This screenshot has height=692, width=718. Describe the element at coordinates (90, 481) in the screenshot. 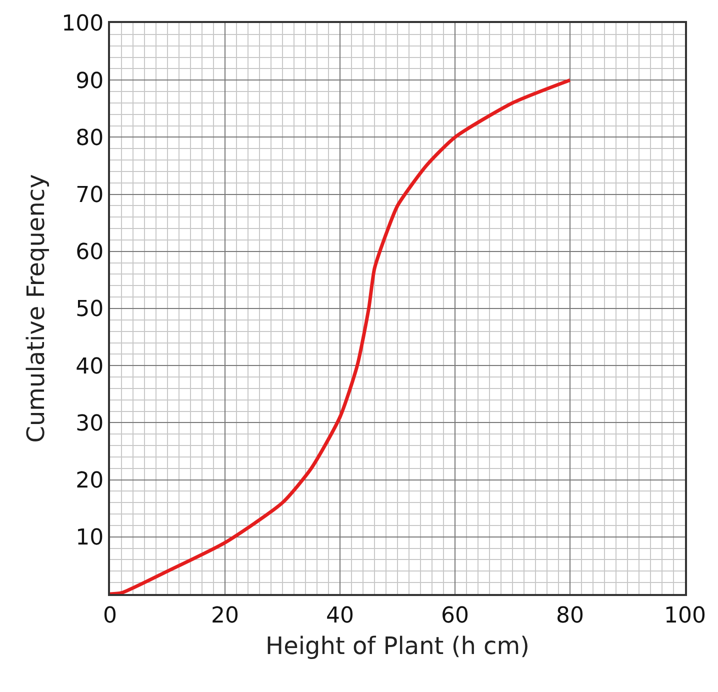

I see `y-tick-label: 20` at that location.